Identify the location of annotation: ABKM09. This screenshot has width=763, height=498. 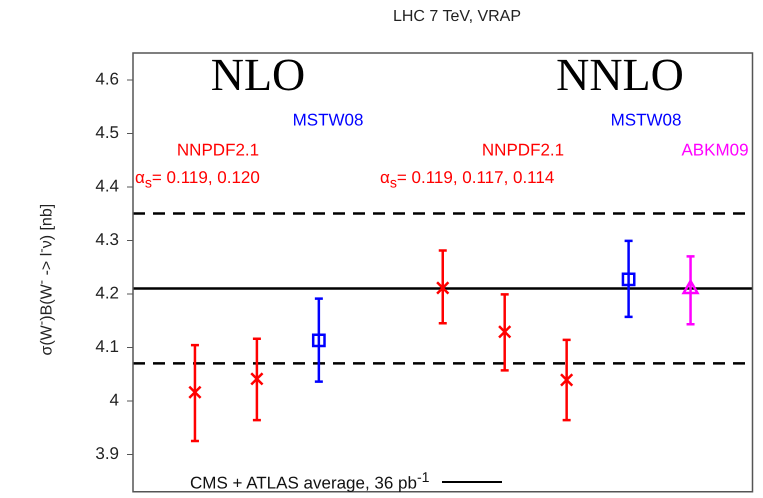
(715, 150).